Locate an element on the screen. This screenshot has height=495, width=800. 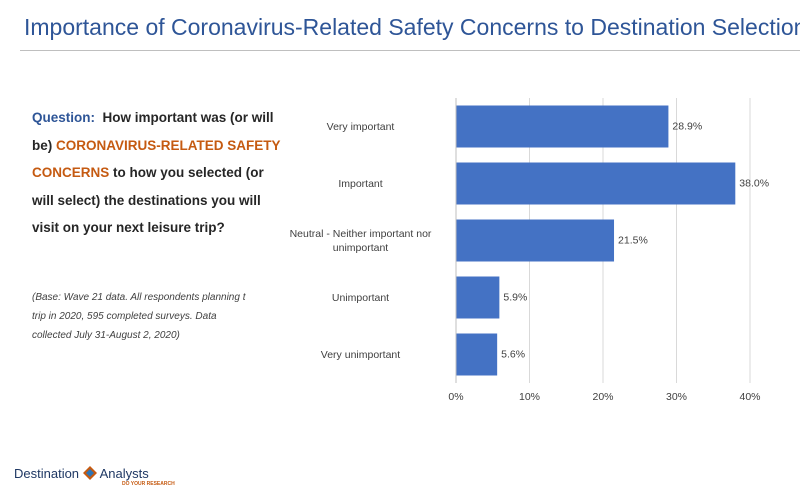
question-highlight: CORONAVIRUS-RELATED SAFETY CONCERNS is located at coordinates (156, 159).